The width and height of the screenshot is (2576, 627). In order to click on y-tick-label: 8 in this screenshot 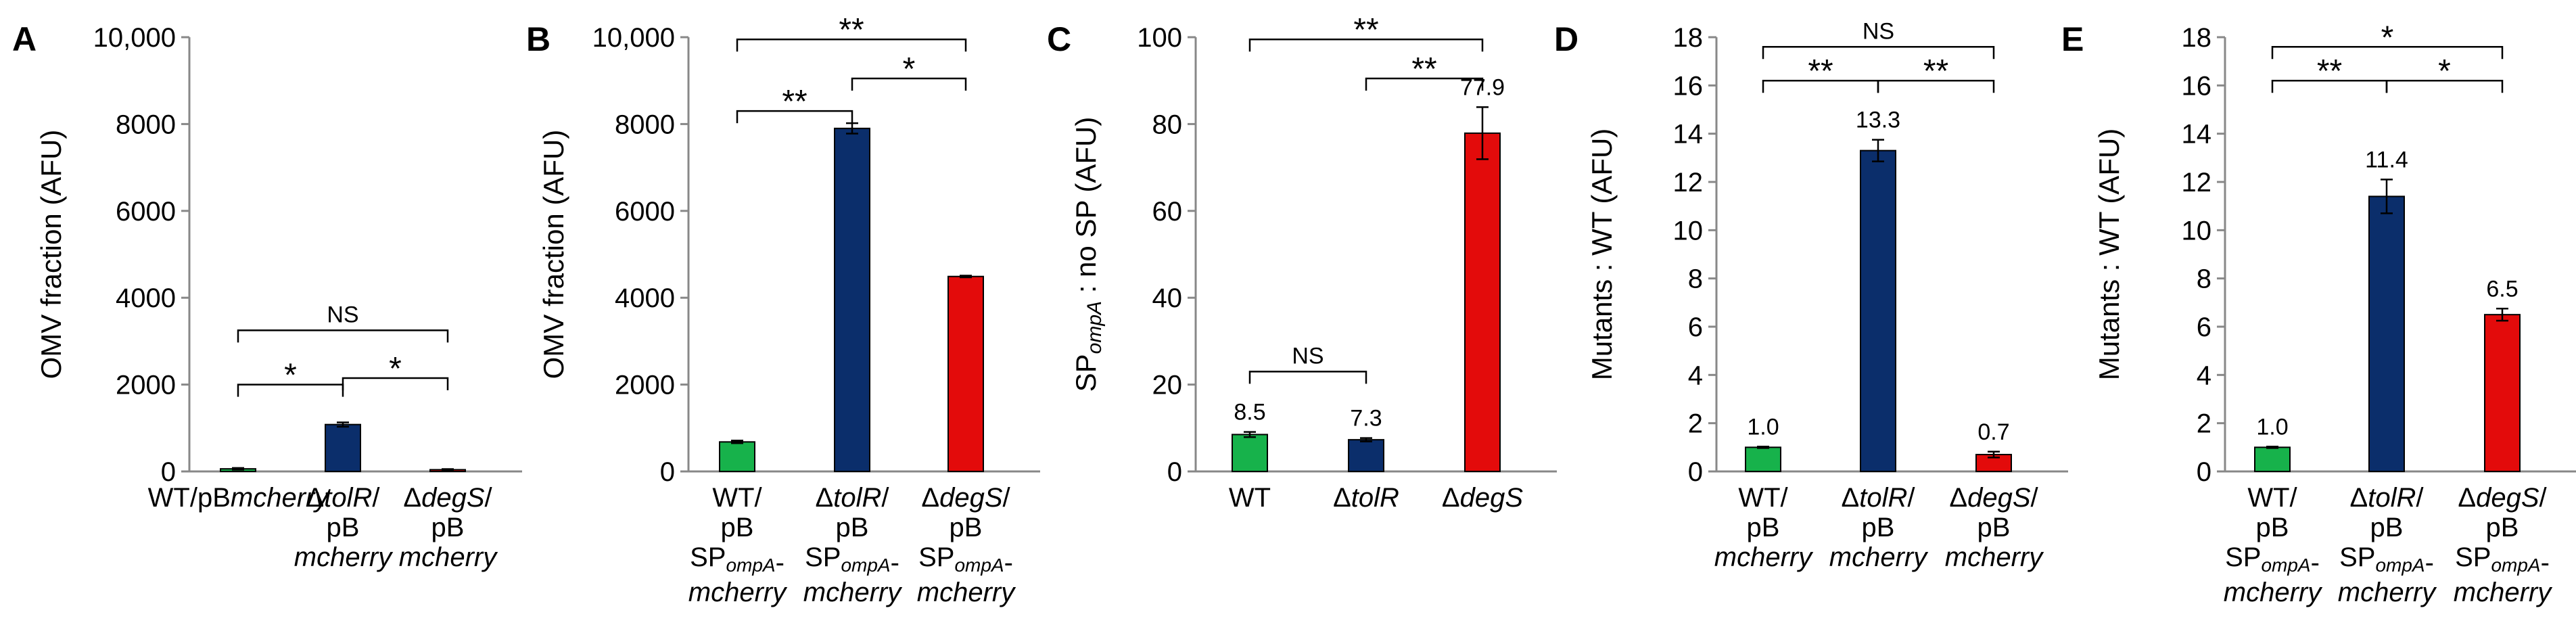, I will do `click(2204, 279)`.